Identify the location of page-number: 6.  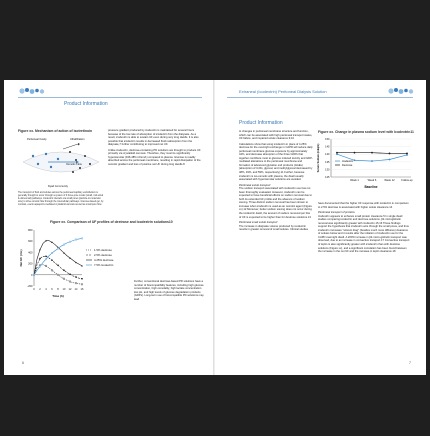
(23, 363).